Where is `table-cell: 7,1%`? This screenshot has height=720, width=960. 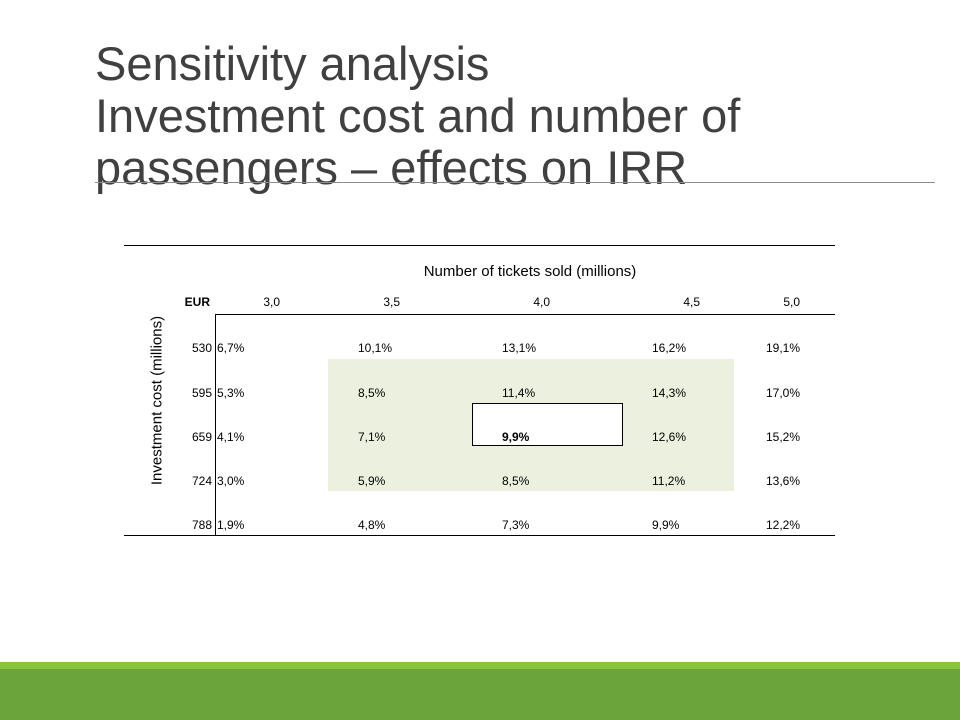 table-cell: 7,1% is located at coordinates (372, 437).